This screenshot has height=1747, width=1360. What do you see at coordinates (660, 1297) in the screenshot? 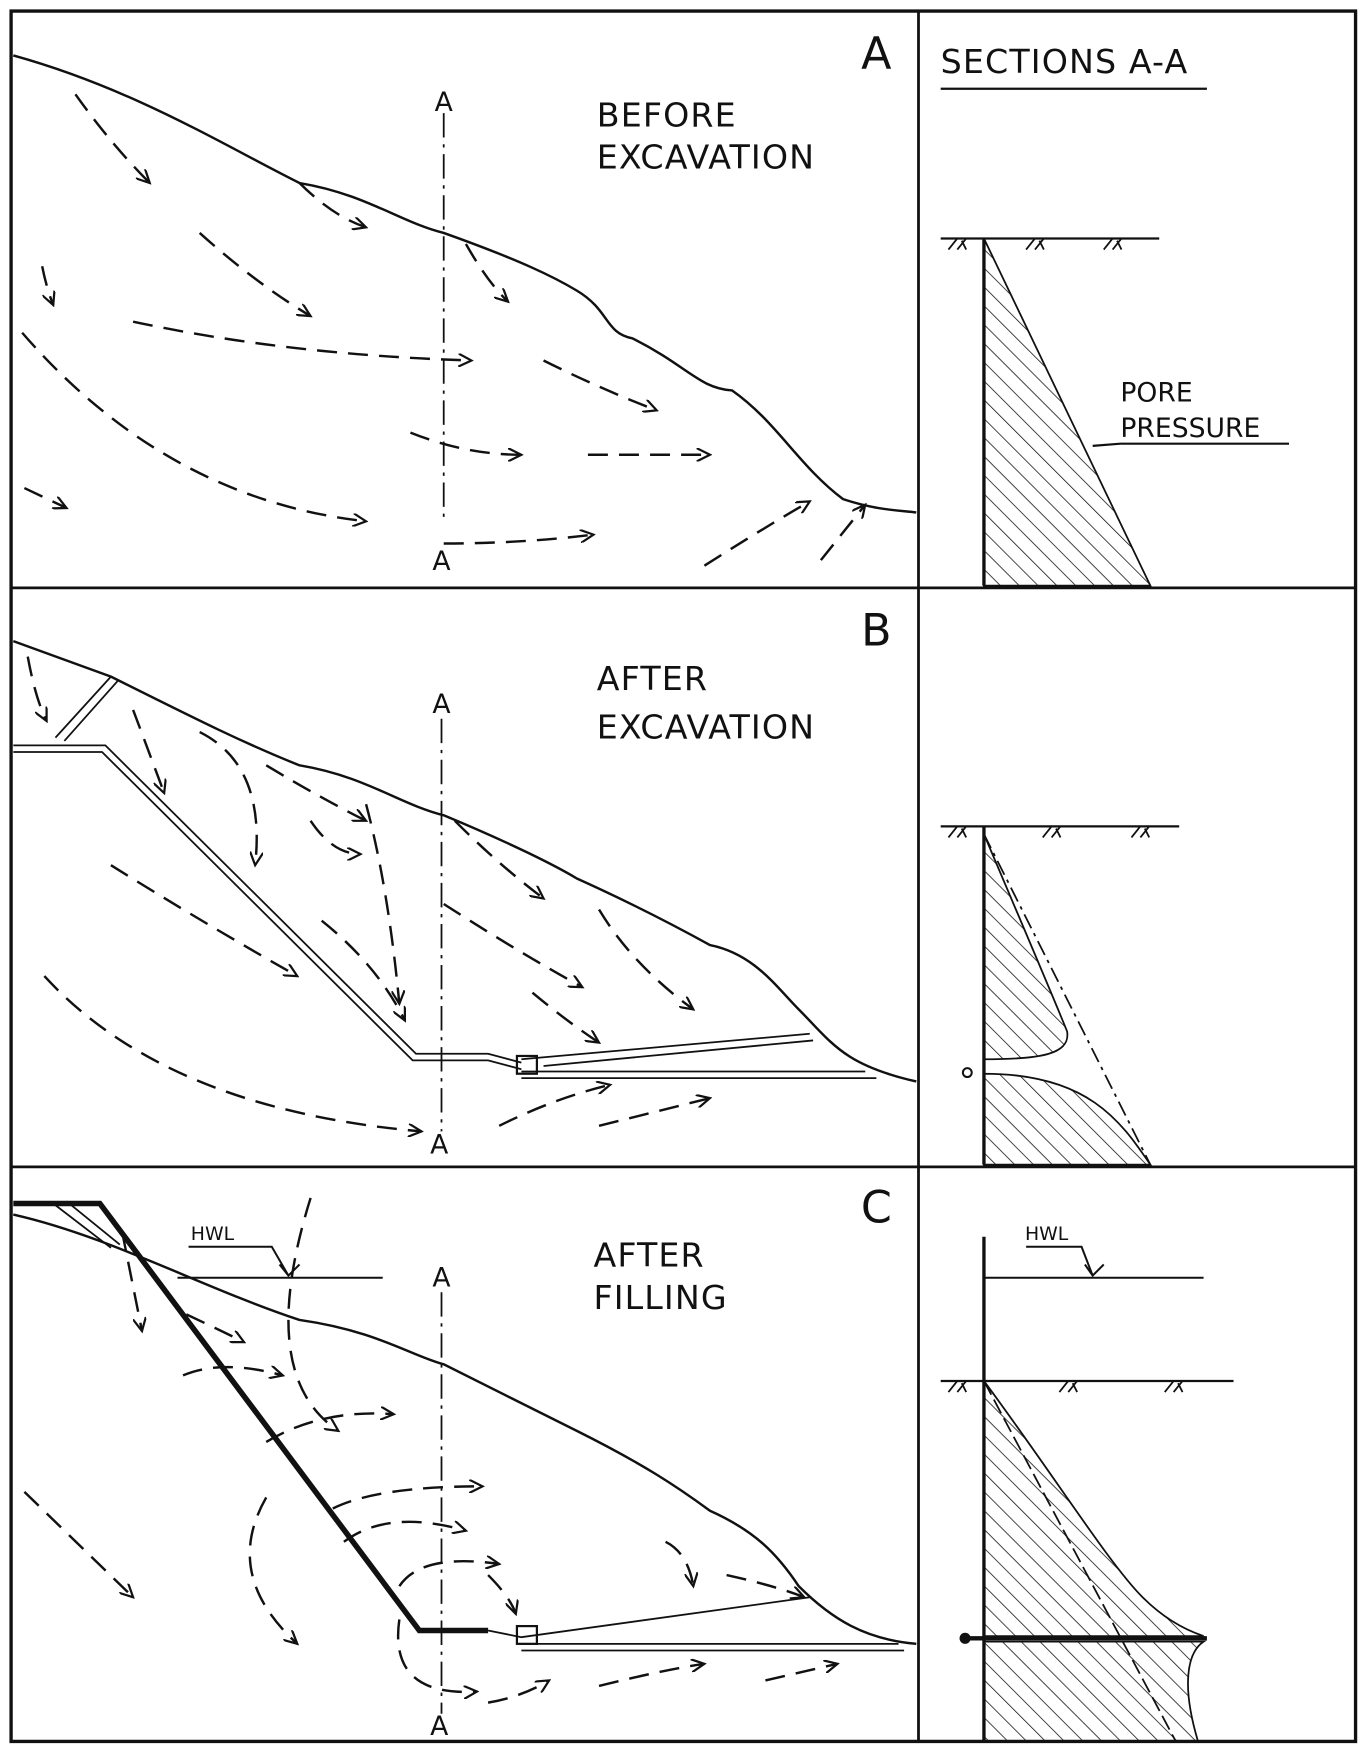
I see `caption: FILLING` at bounding box center [660, 1297].